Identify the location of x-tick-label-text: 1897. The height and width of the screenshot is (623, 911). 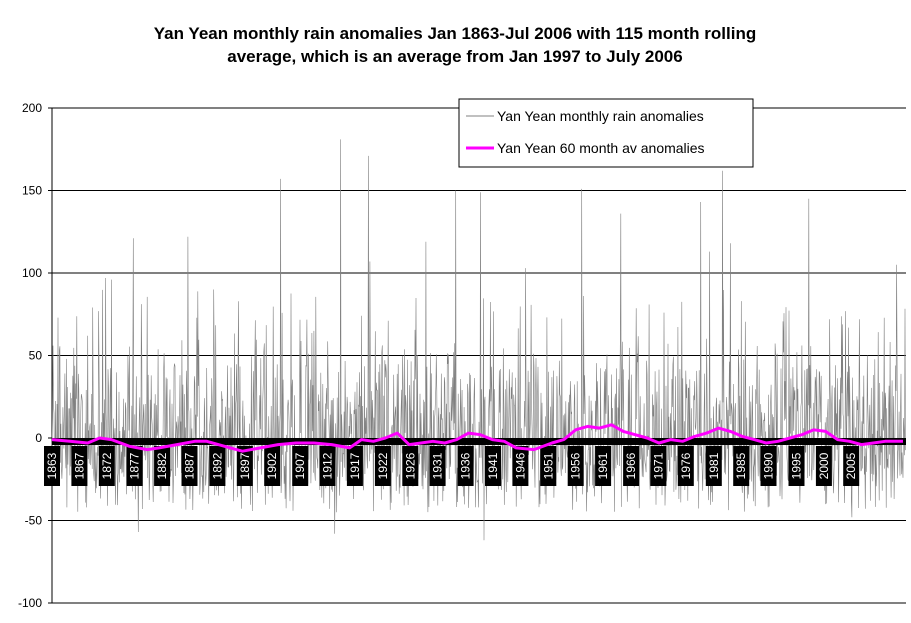
(245, 465).